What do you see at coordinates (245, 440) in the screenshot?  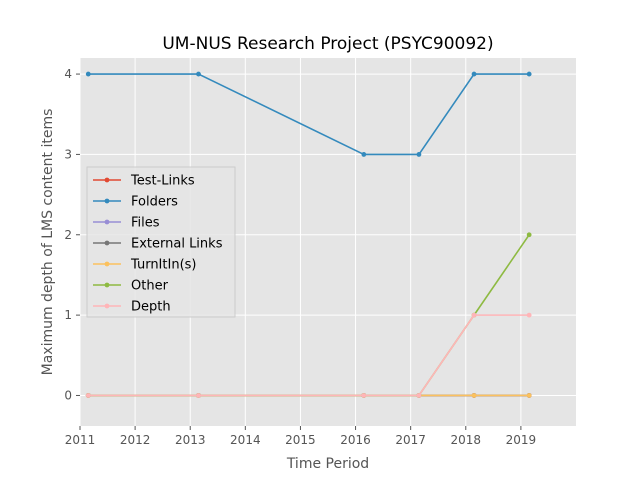 I see `x-tick-label: 2014` at bounding box center [245, 440].